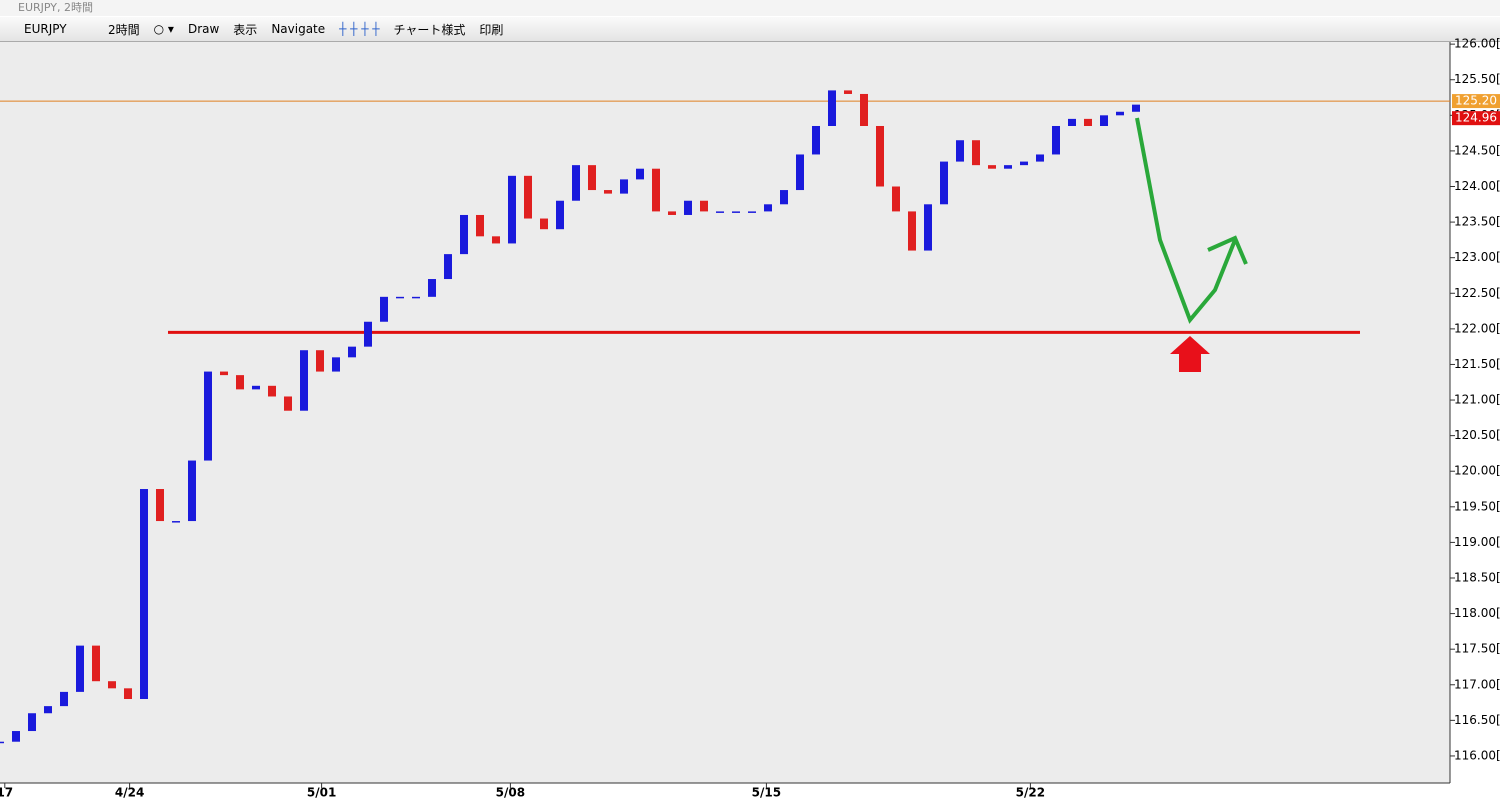 This screenshot has width=1500, height=802. I want to click on y-tick-label: 122.00[0, so click(1477, 328).